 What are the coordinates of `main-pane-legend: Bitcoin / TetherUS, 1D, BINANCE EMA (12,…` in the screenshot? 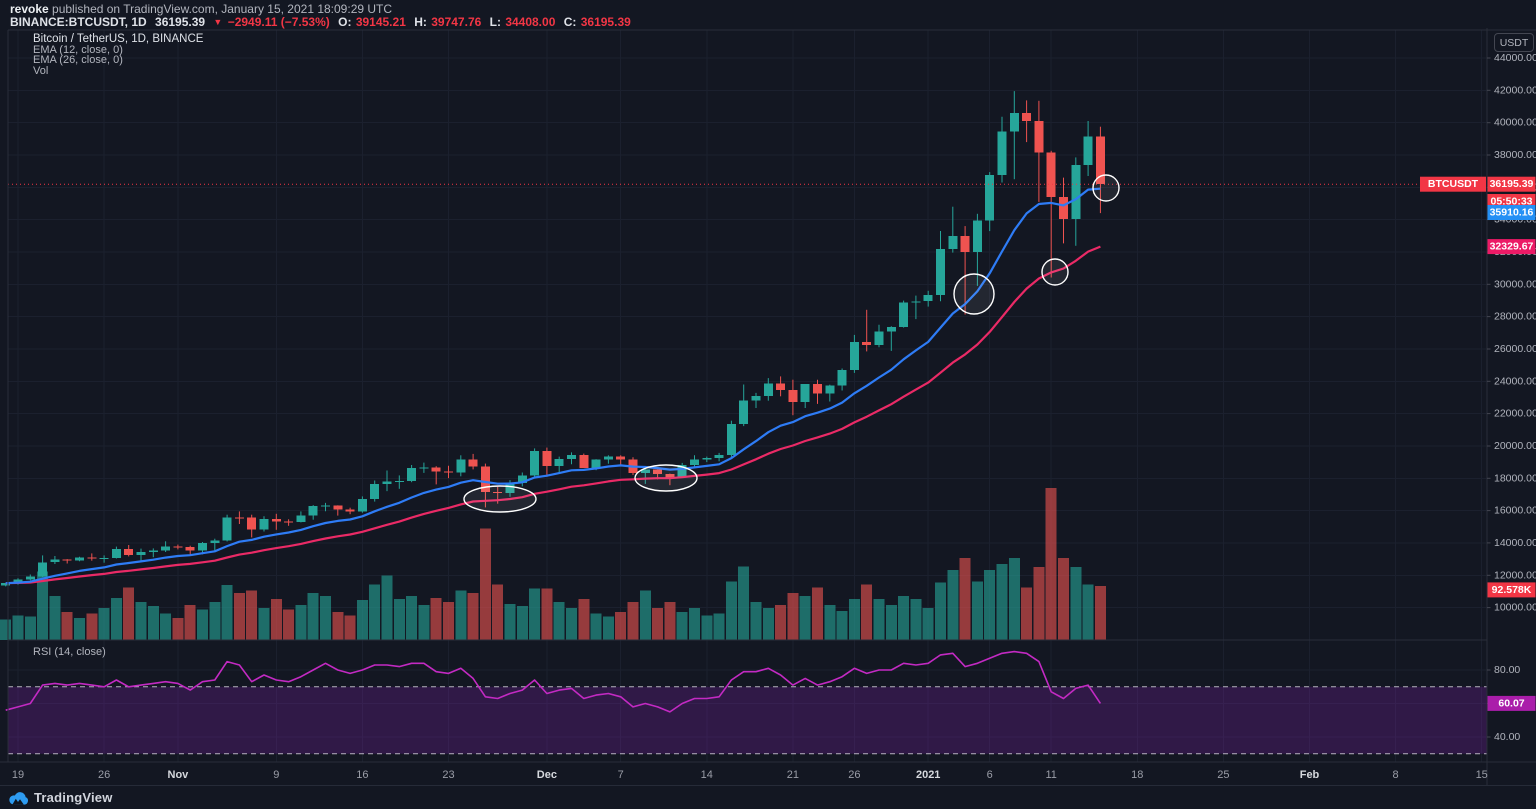 It's located at (118, 55).